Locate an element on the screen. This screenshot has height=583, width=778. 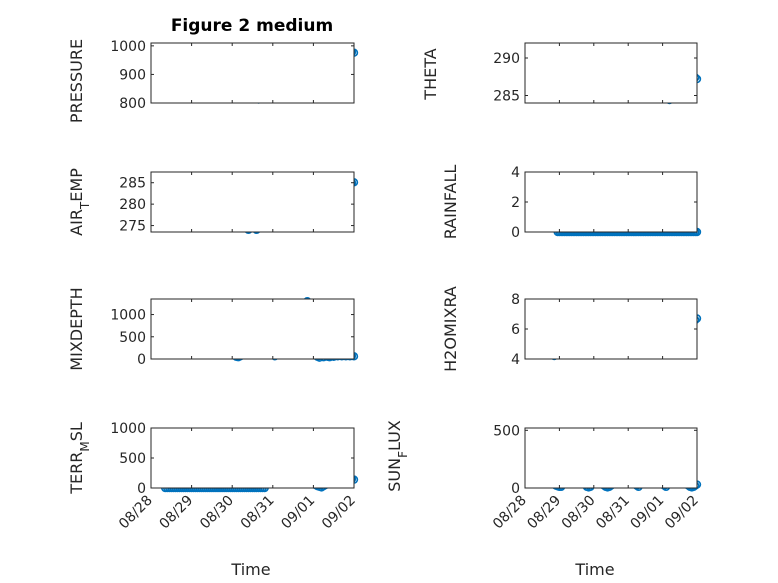
y-tick-label: 290 is located at coordinates (506, 59).